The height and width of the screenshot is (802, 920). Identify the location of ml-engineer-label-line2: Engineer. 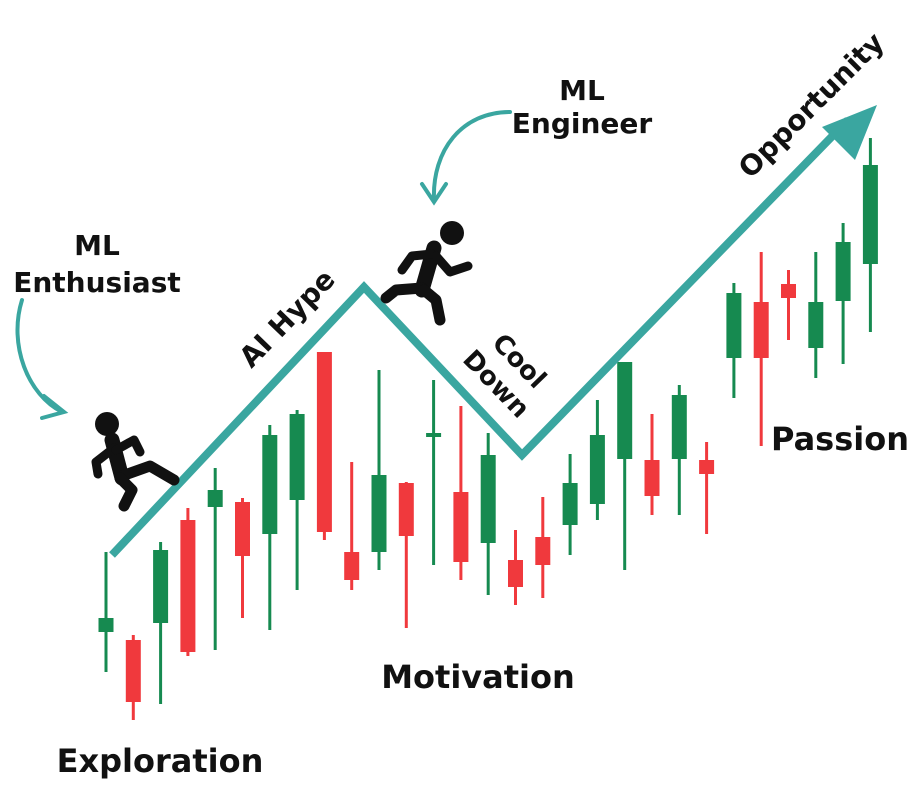
(582, 123).